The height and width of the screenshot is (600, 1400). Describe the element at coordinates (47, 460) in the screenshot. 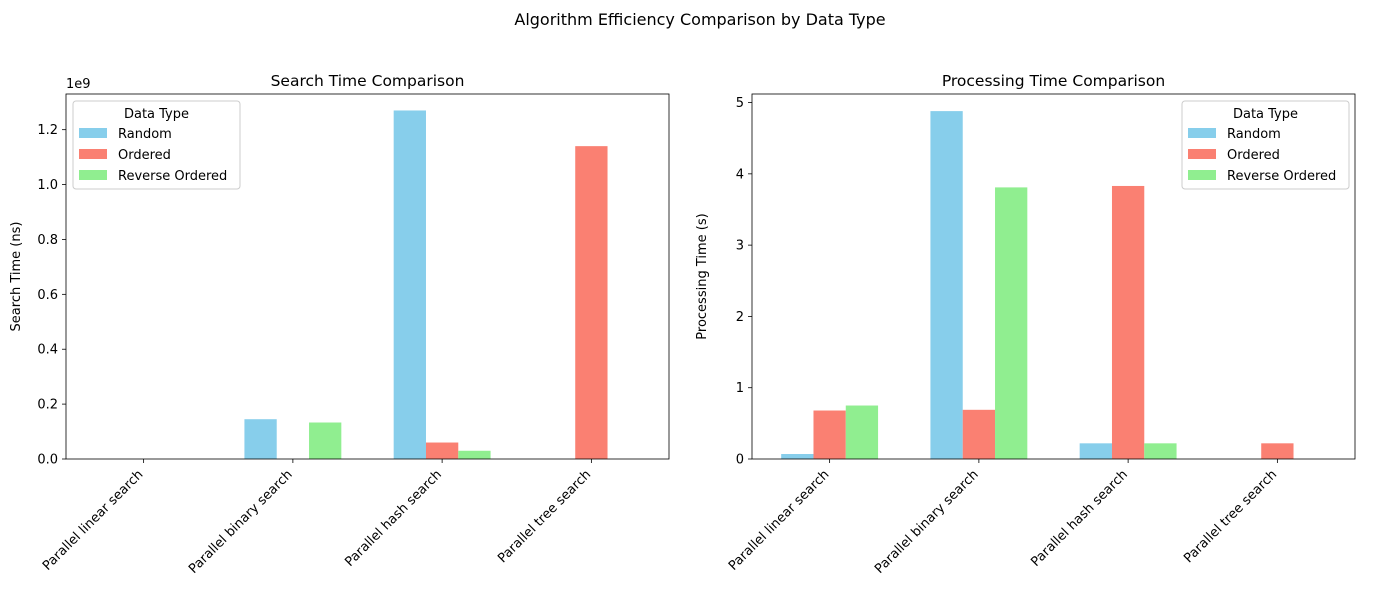

I see `y-tick-label: 0.0` at that location.